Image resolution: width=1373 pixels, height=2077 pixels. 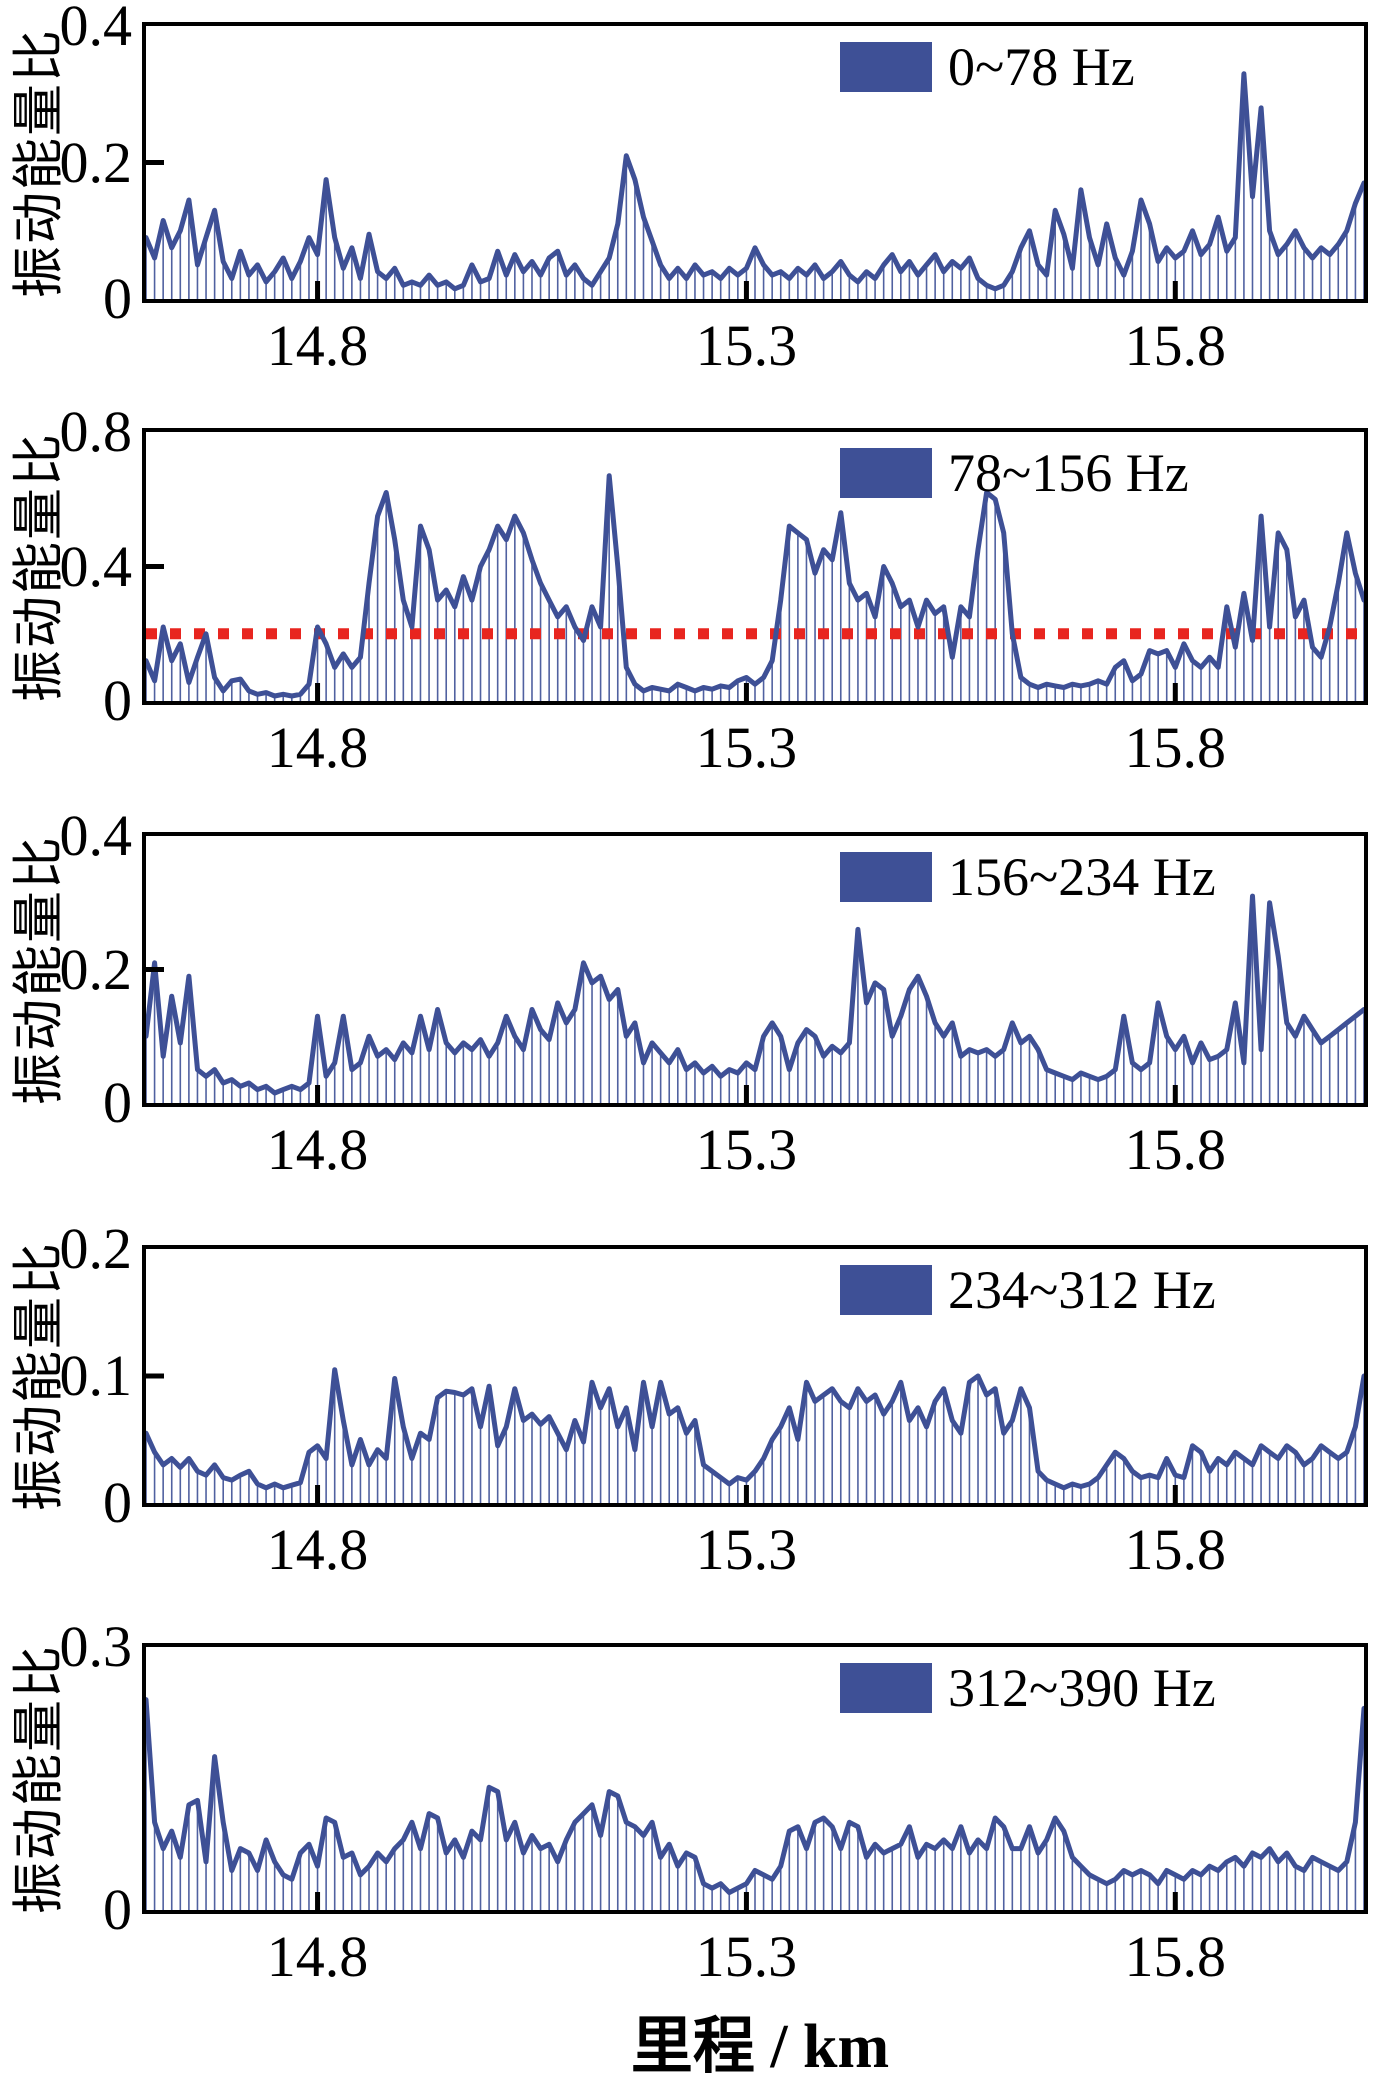 I want to click on plot-area-78~156Hz: 78~156 Hz, so click(x=755, y=566).